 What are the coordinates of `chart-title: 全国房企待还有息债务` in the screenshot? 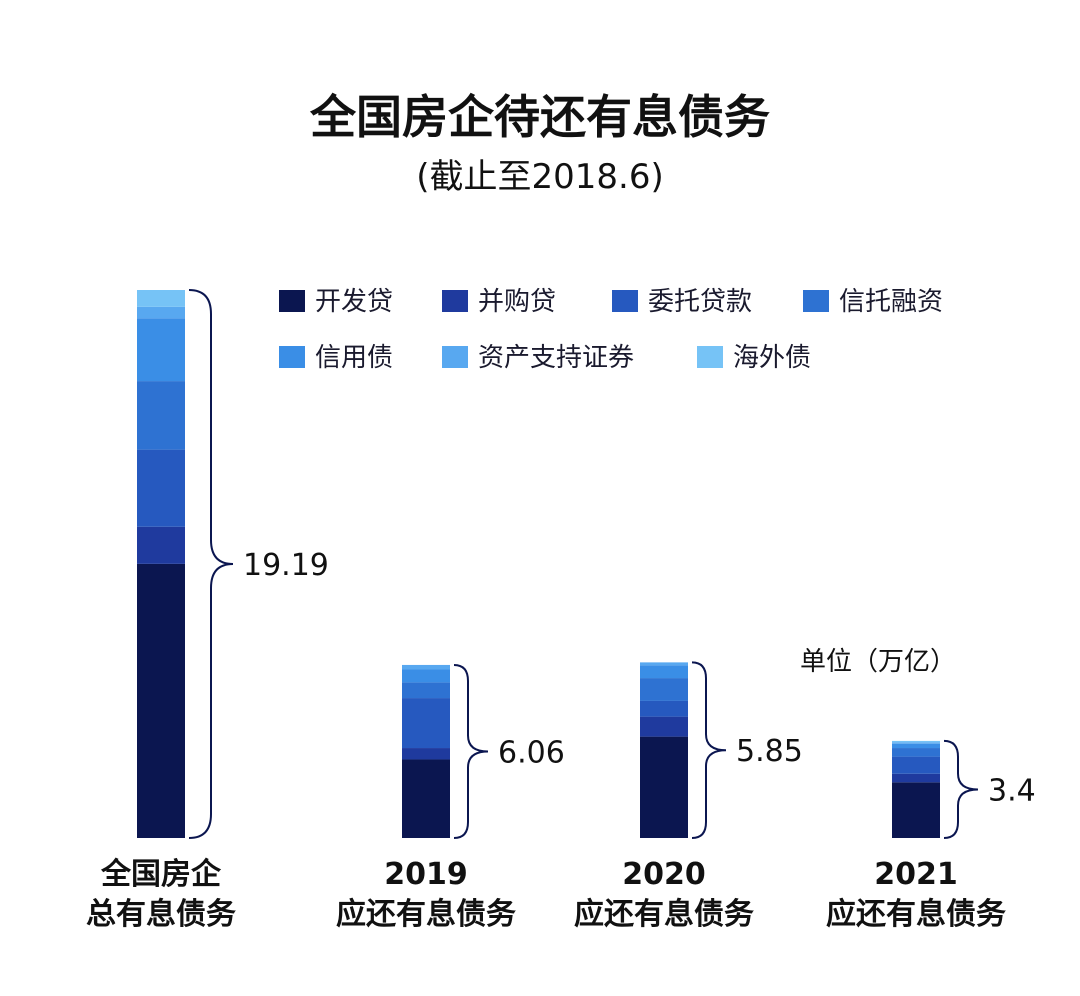 It's located at (539, 117).